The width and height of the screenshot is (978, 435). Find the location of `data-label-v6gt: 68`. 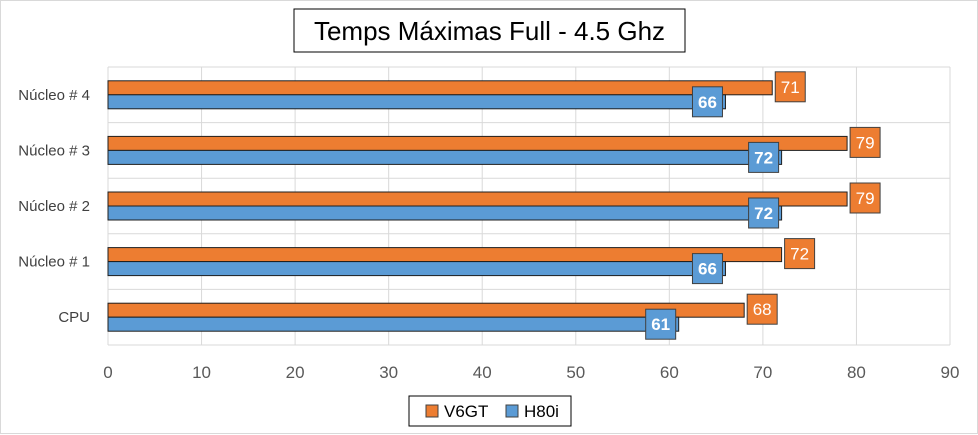

data-label-v6gt: 68 is located at coordinates (762, 309).